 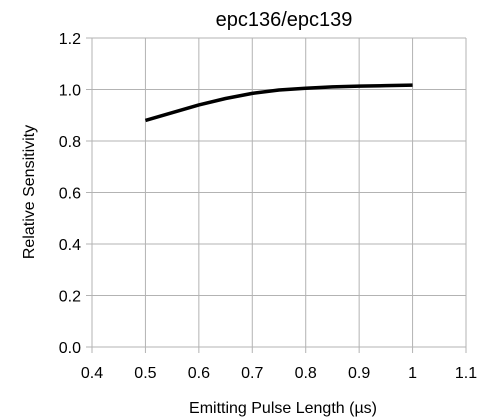 What do you see at coordinates (359, 373) in the screenshot?
I see `x-tick-label: 0.9` at bounding box center [359, 373].